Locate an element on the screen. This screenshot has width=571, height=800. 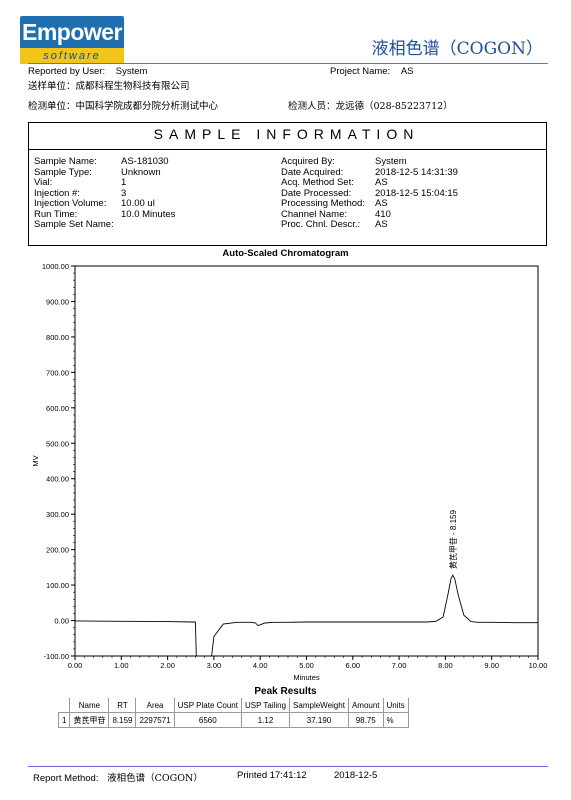
x-tick-label: 8.00 is located at coordinates (445, 665).